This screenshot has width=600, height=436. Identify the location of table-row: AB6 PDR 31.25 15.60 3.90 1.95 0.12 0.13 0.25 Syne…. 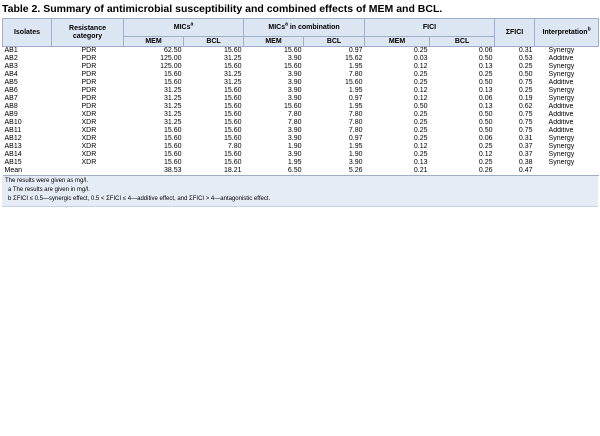
(301, 91).